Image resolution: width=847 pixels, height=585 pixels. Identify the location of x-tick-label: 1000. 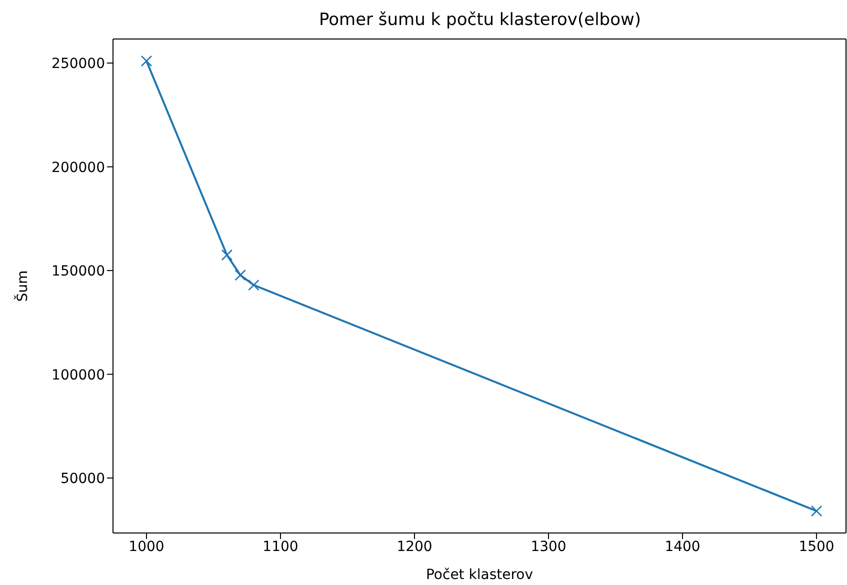
(146, 546).